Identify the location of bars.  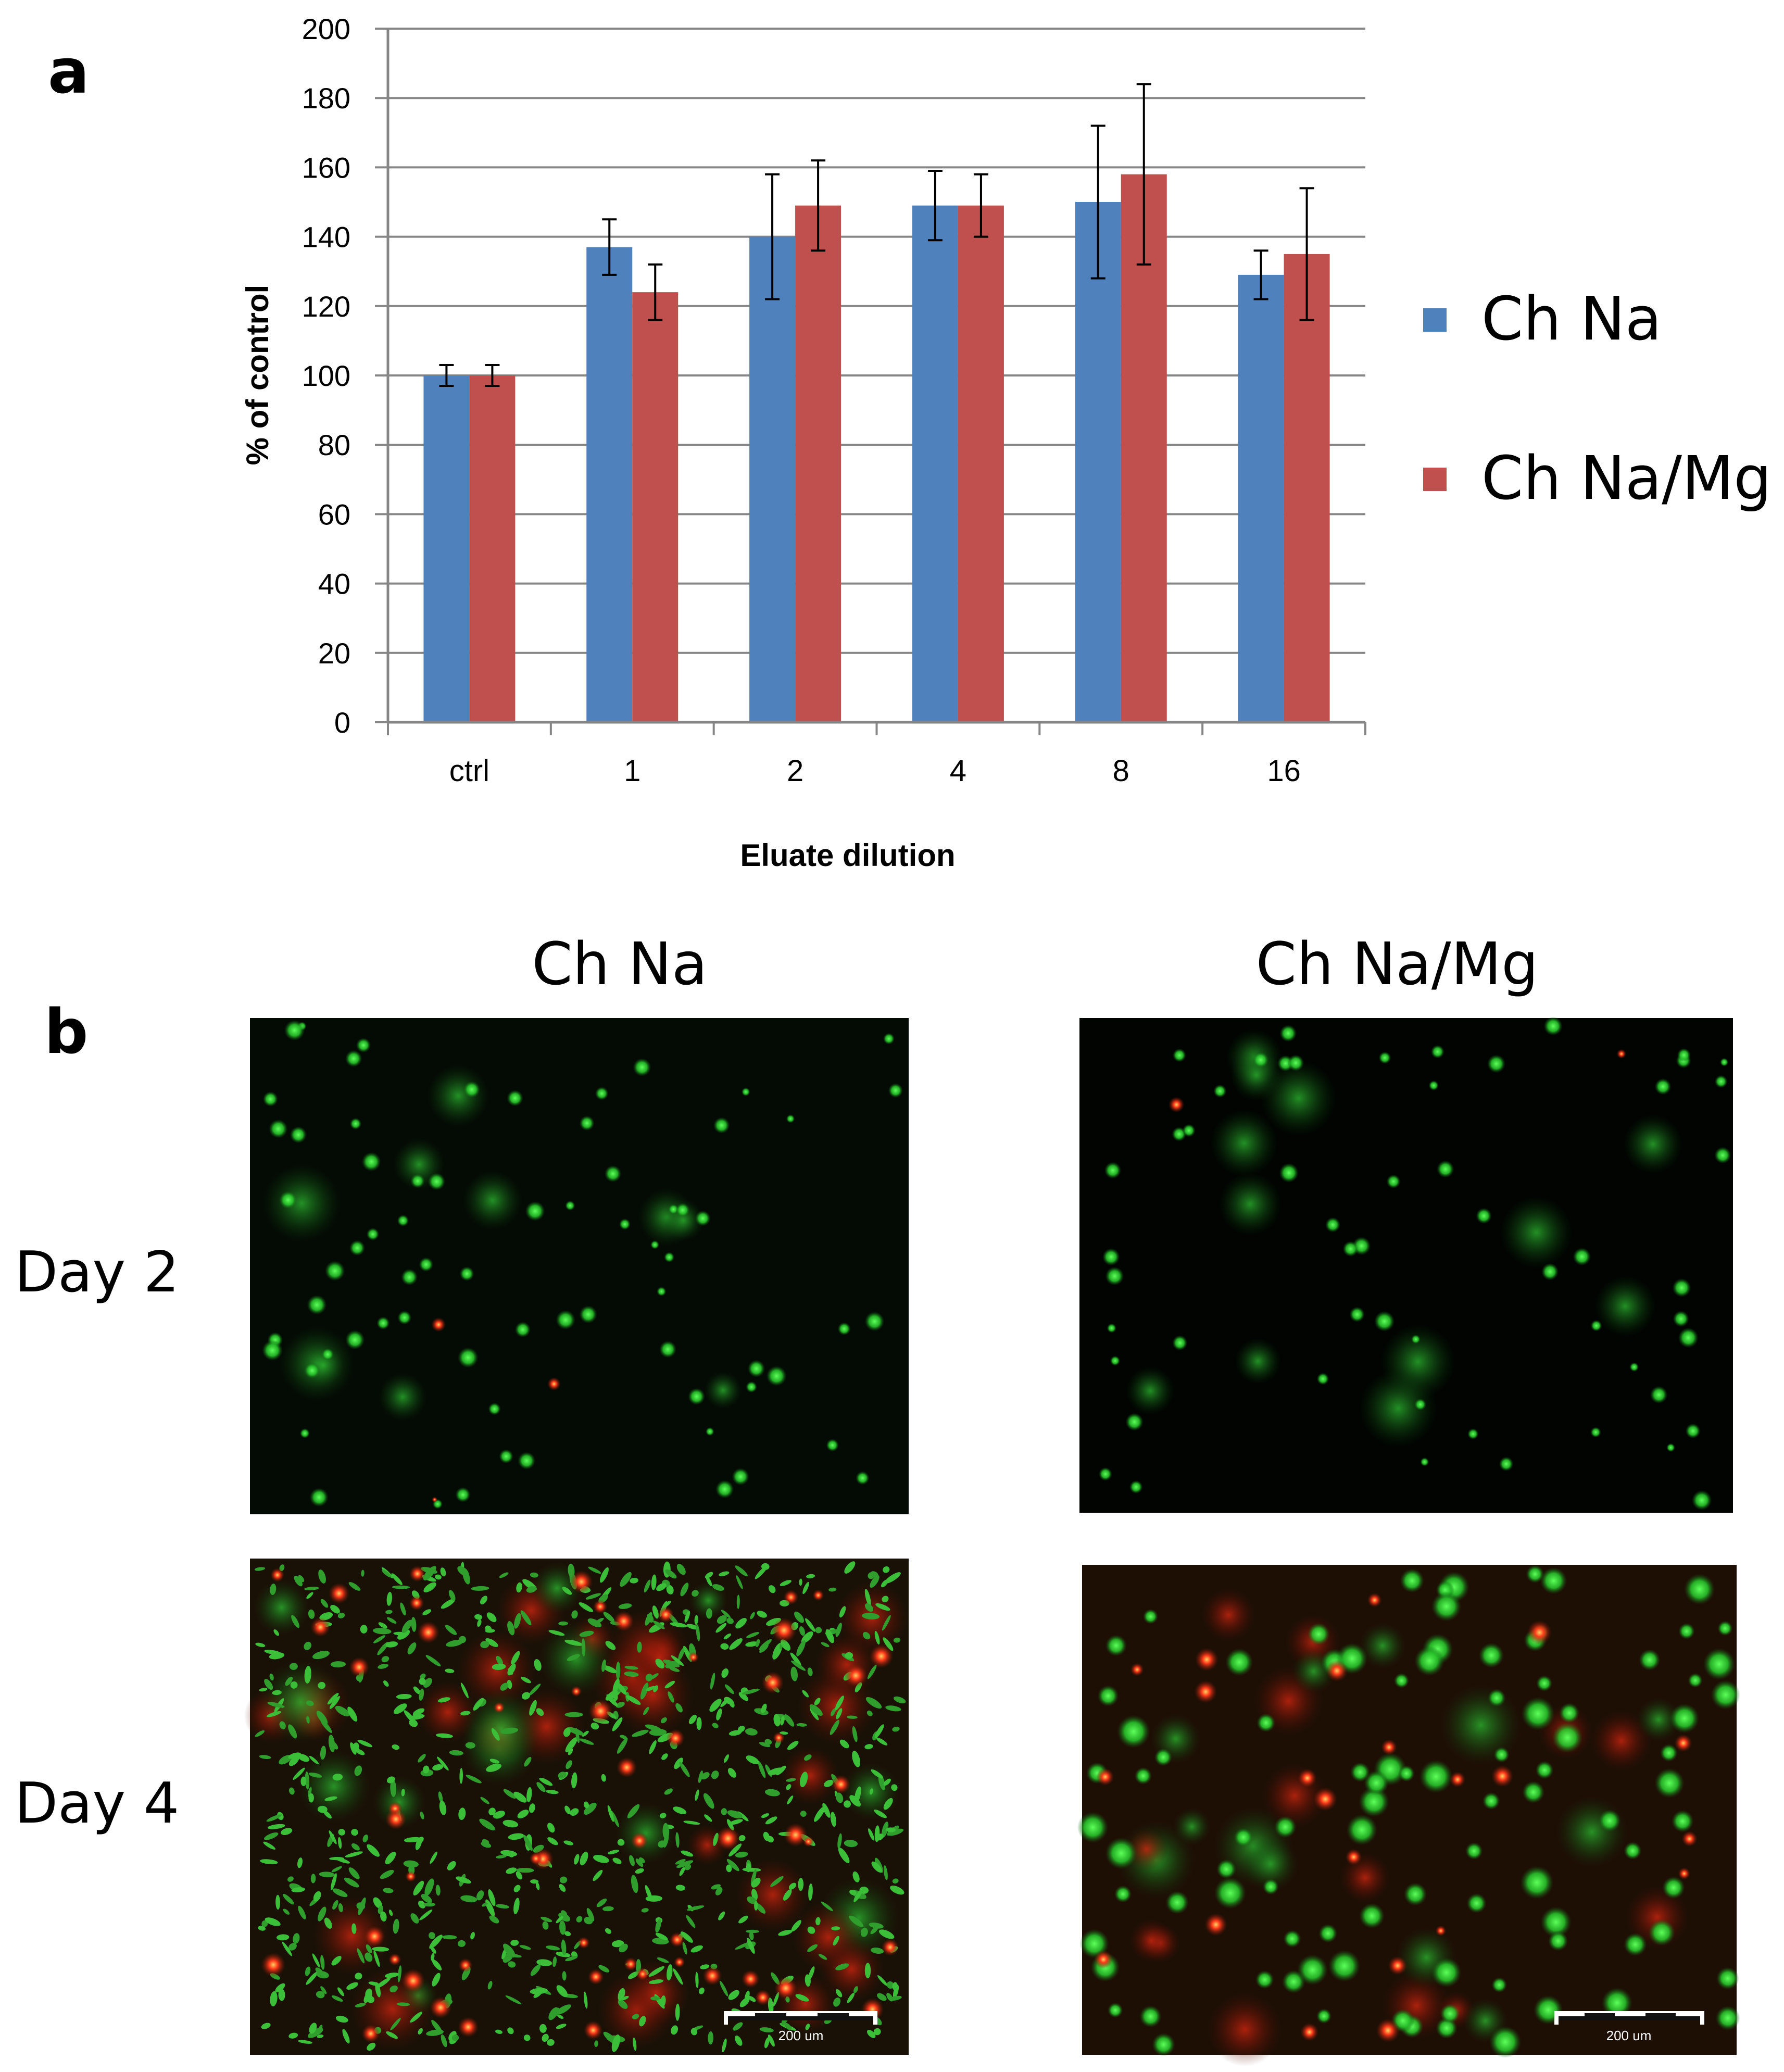
(877, 448).